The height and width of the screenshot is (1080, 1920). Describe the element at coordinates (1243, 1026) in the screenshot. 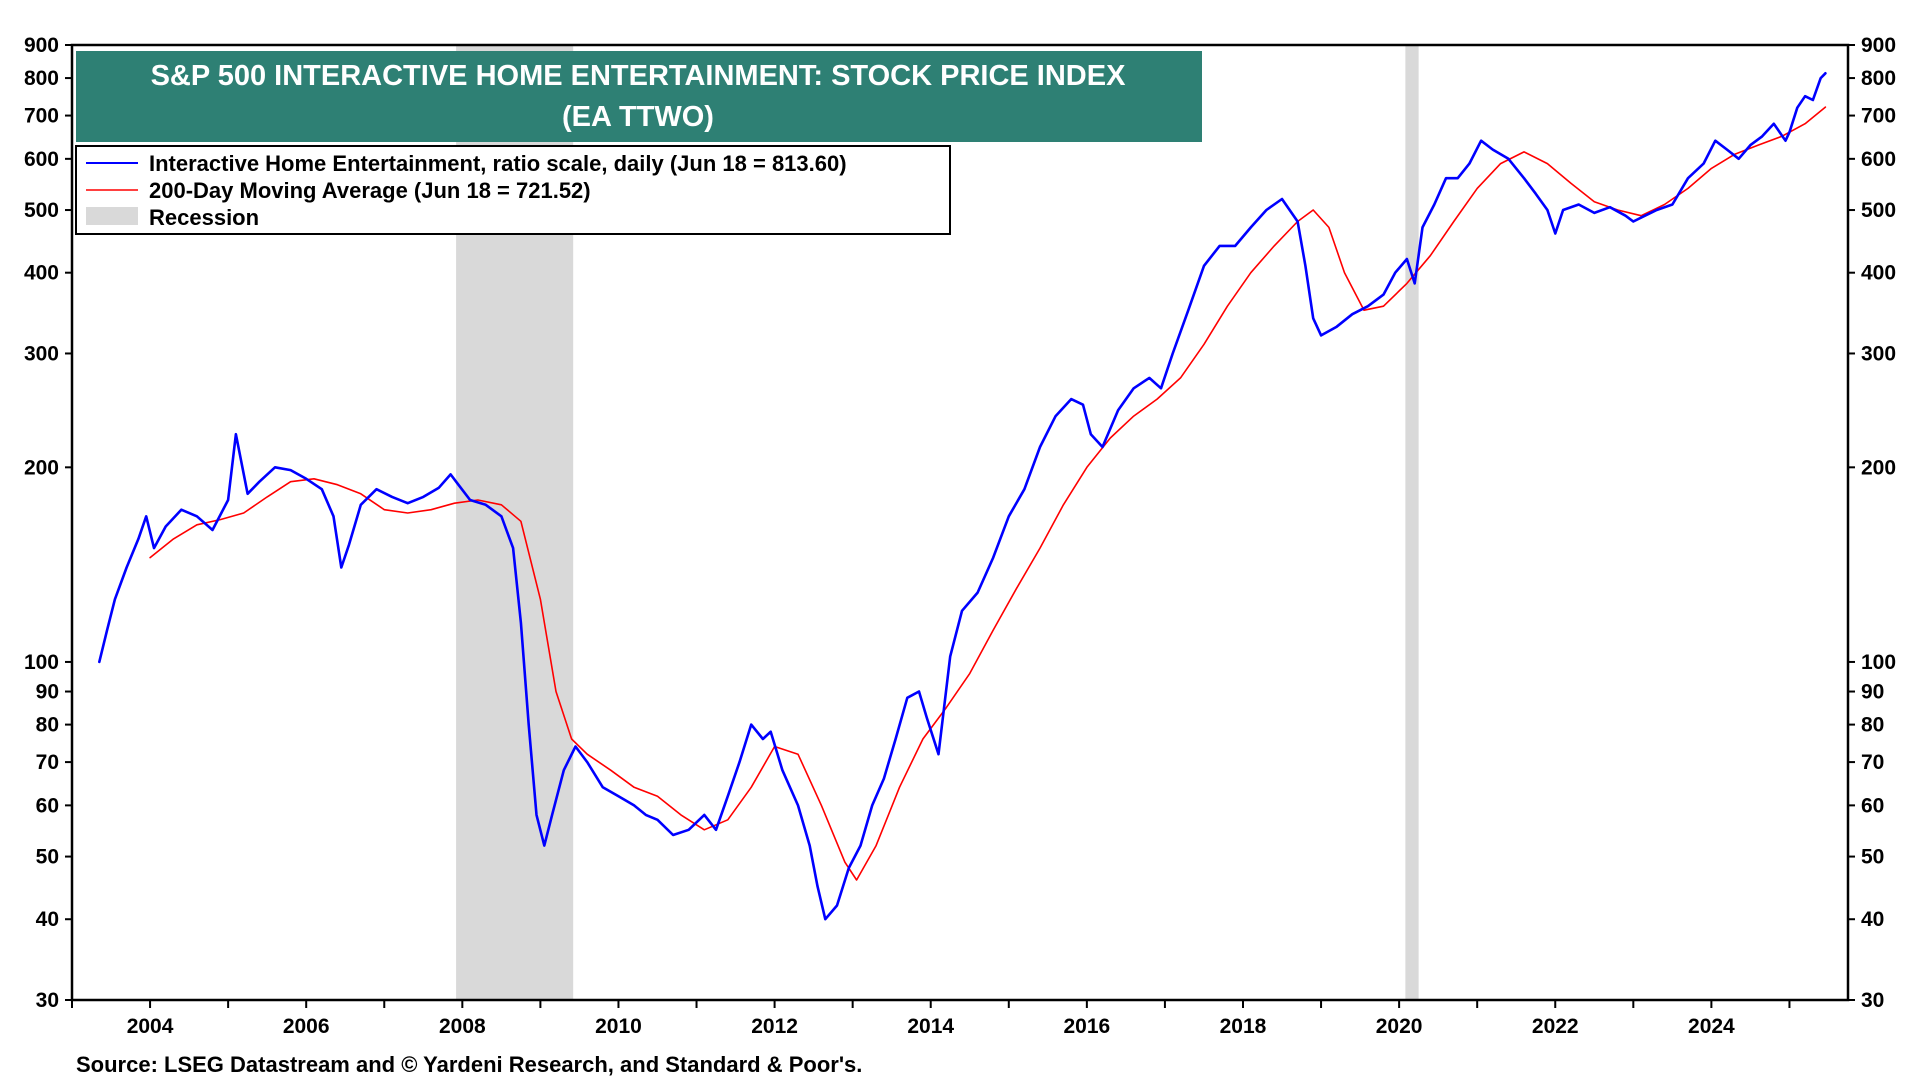

I see `x-tick-label-2018: 2018` at that location.